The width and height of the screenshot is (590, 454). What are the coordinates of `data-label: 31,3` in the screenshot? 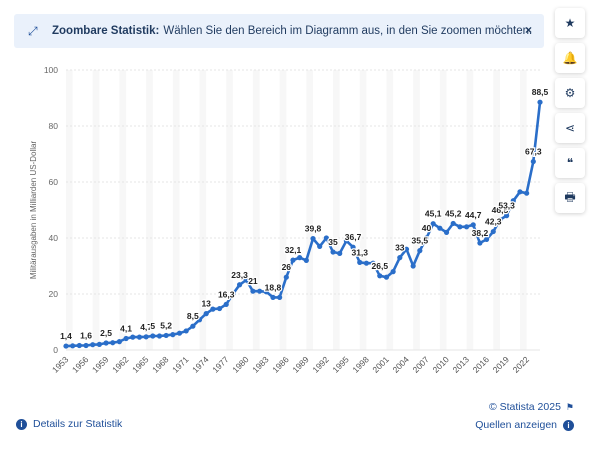 It's located at (359, 252).